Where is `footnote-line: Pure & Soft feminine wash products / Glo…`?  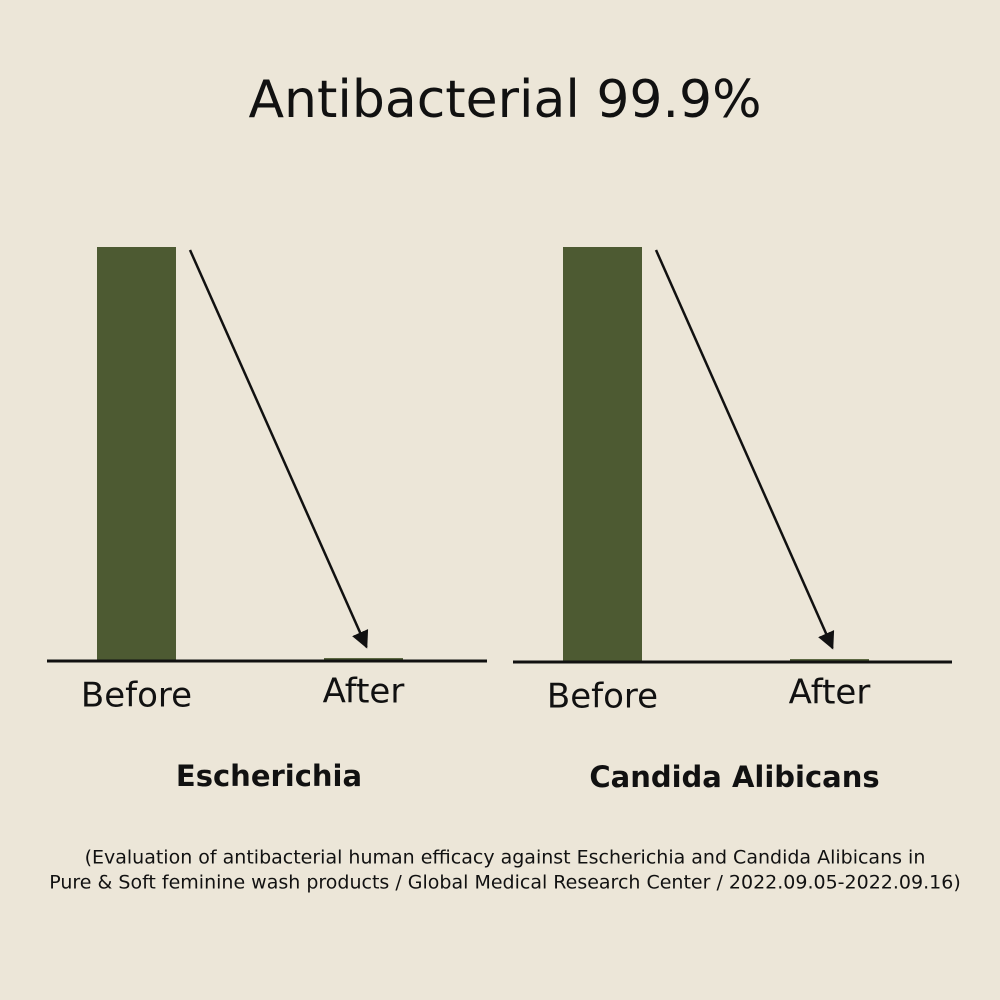
footnote-line: Pure & Soft feminine wash products / Glo… is located at coordinates (505, 883).